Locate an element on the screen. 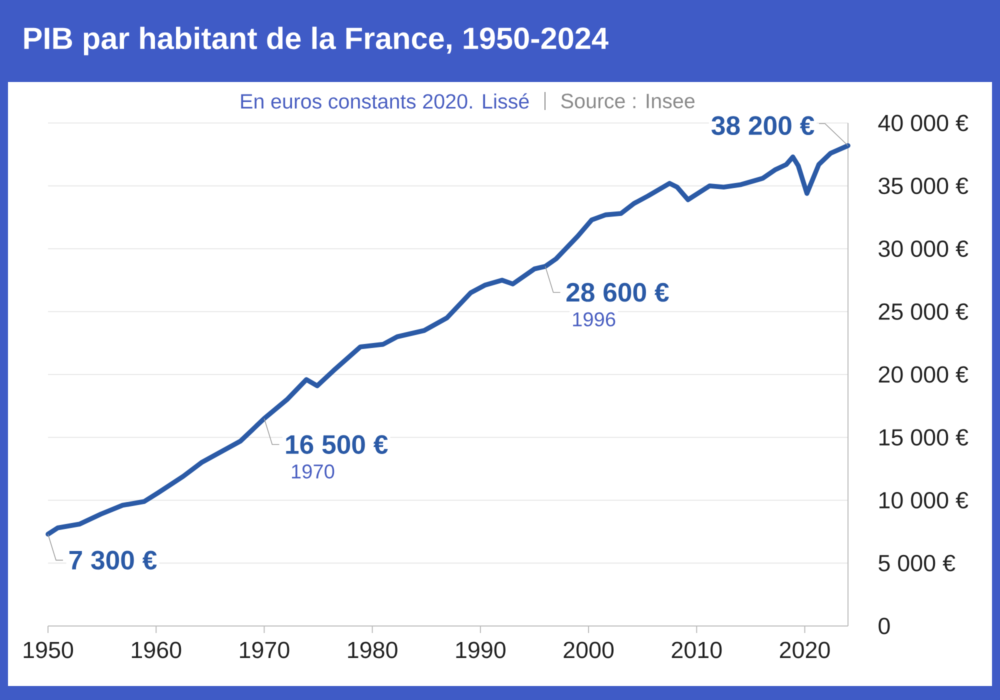 The width and height of the screenshot is (1000, 700). y-tick-label: 0 is located at coordinates (884, 626).